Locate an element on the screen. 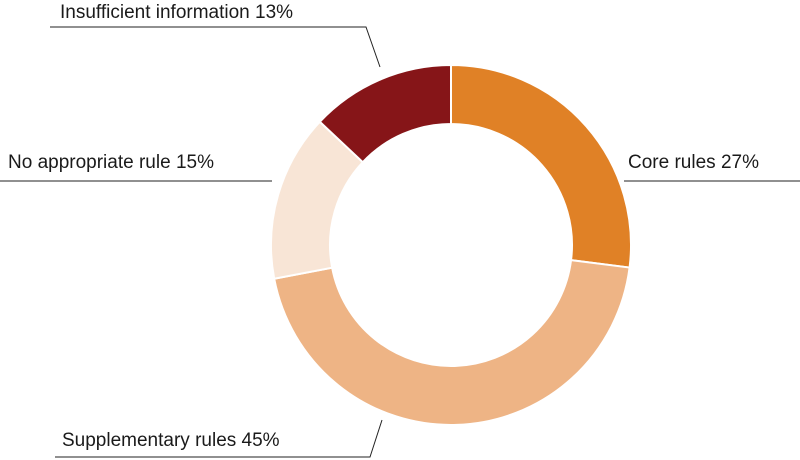 Image resolution: width=800 pixels, height=460 pixels. label-no-appropriate-rule: No appropriate rule 15% is located at coordinates (111, 162).